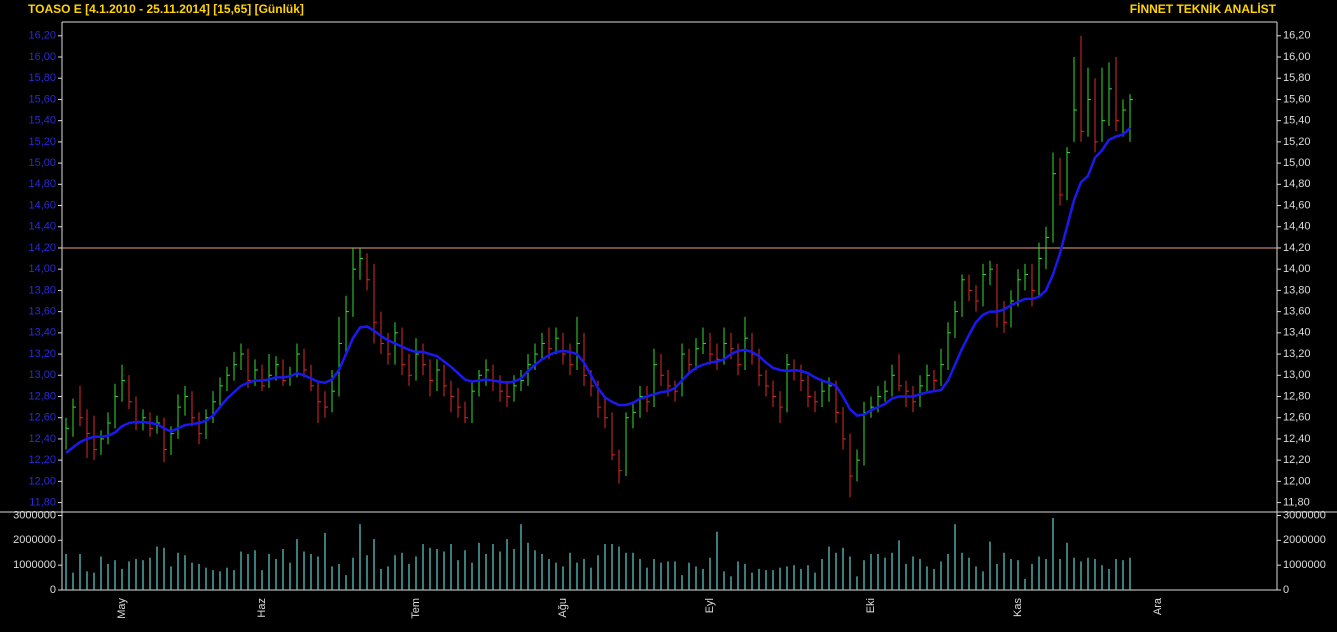  Describe the element at coordinates (42, 121) in the screenshot. I see `y-tick-label-left: 15,40` at that location.